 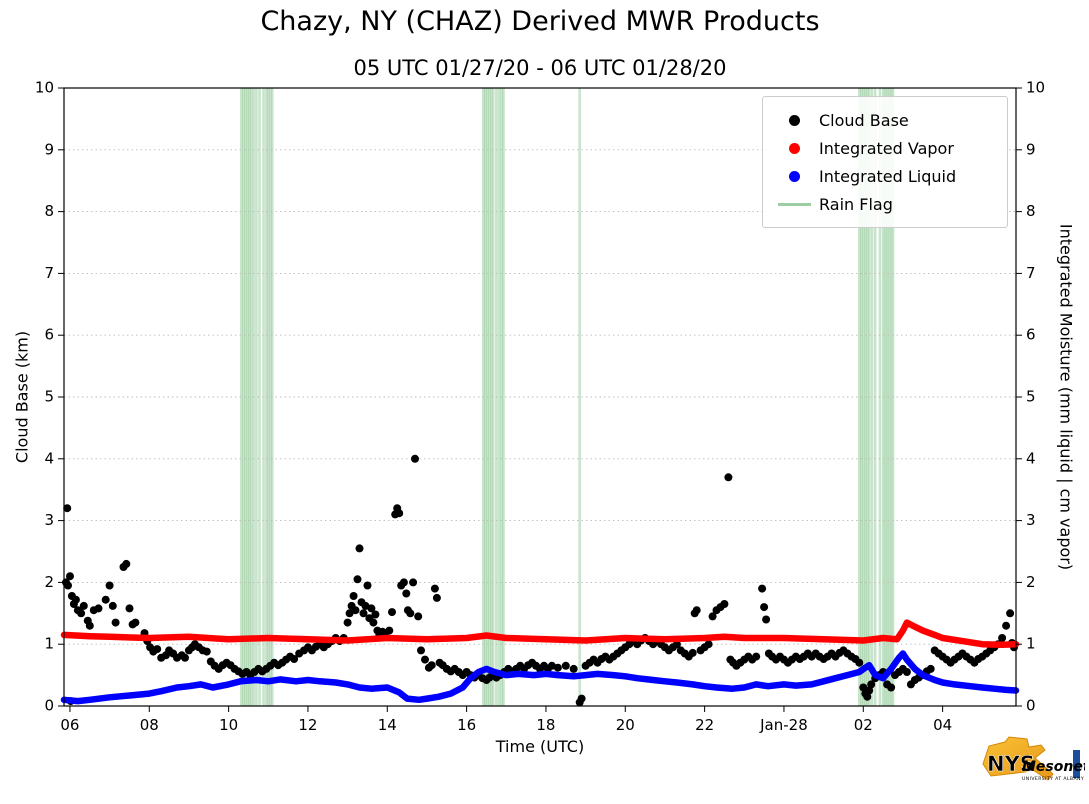 I want to click on y-axis-label-left: Cloud Base (km), so click(x=22, y=397).